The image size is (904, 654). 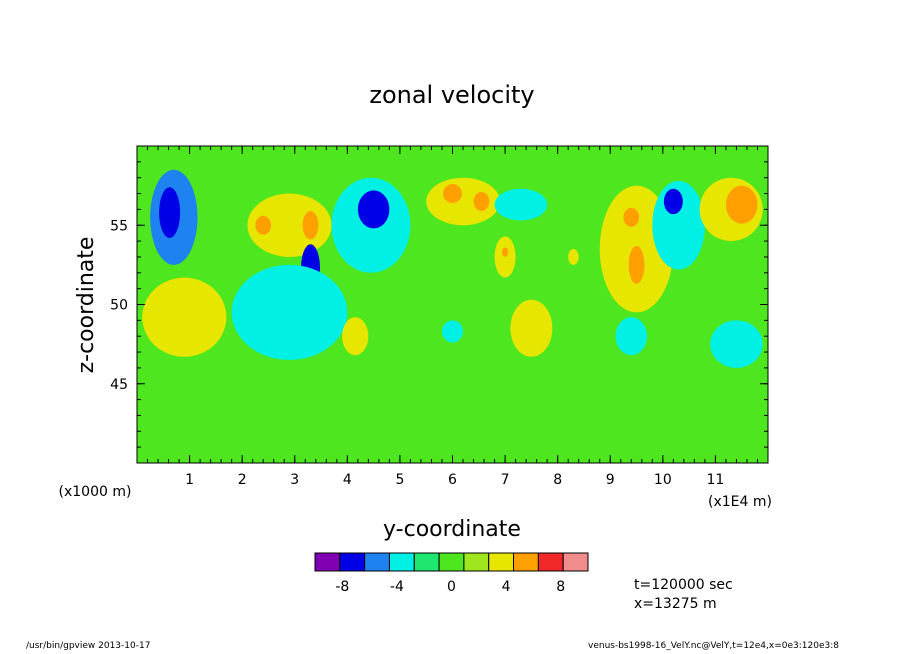 What do you see at coordinates (505, 480) in the screenshot?
I see `x-tick-label: 7` at bounding box center [505, 480].